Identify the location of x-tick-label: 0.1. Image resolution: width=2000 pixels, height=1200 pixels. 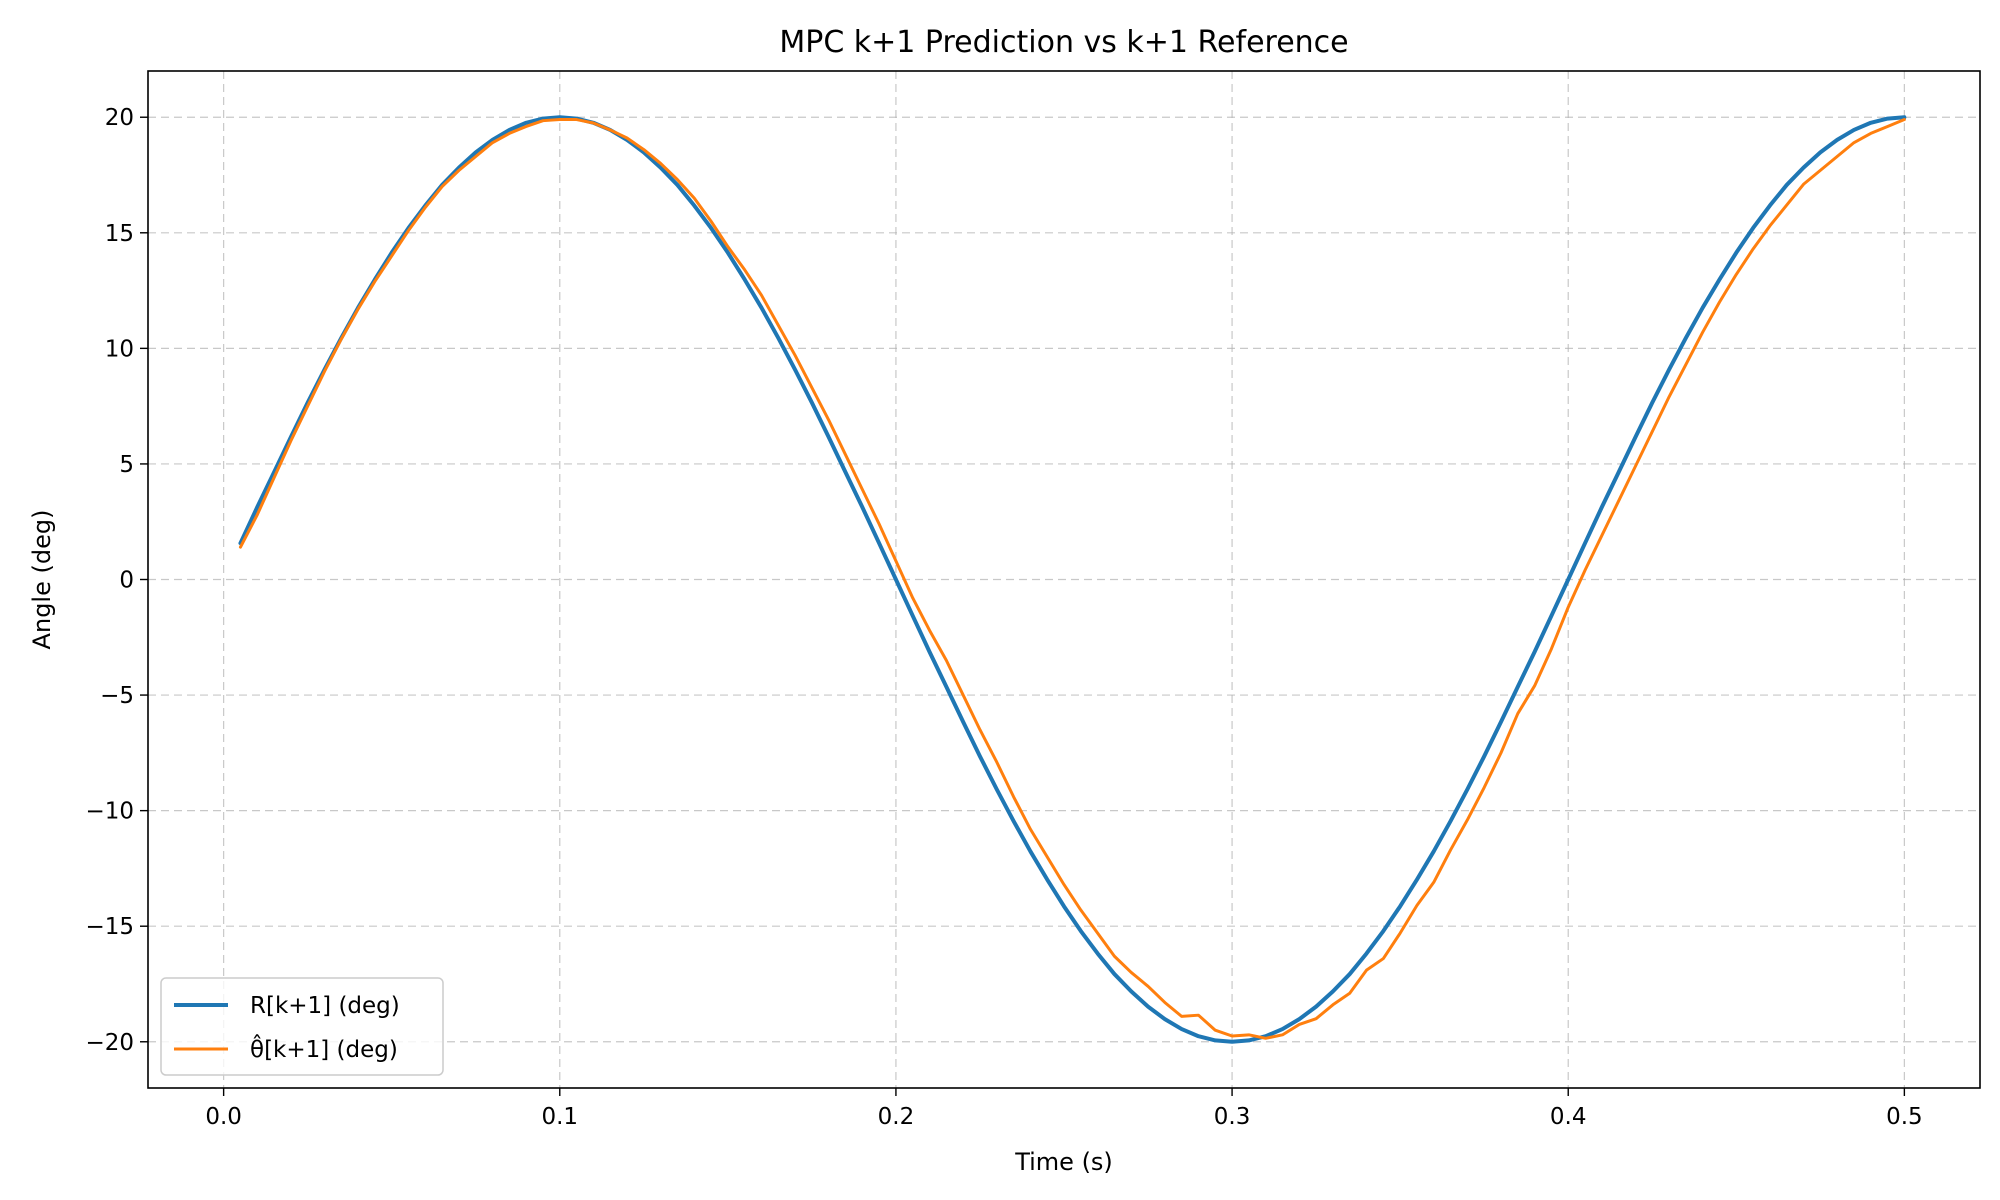
(559, 1117).